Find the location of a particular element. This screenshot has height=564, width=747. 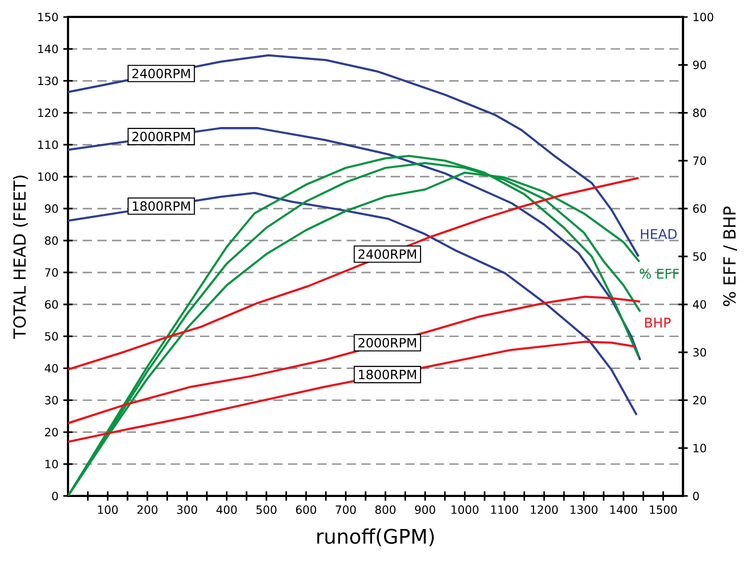

y2-tick-label: 60 is located at coordinates (699, 208).